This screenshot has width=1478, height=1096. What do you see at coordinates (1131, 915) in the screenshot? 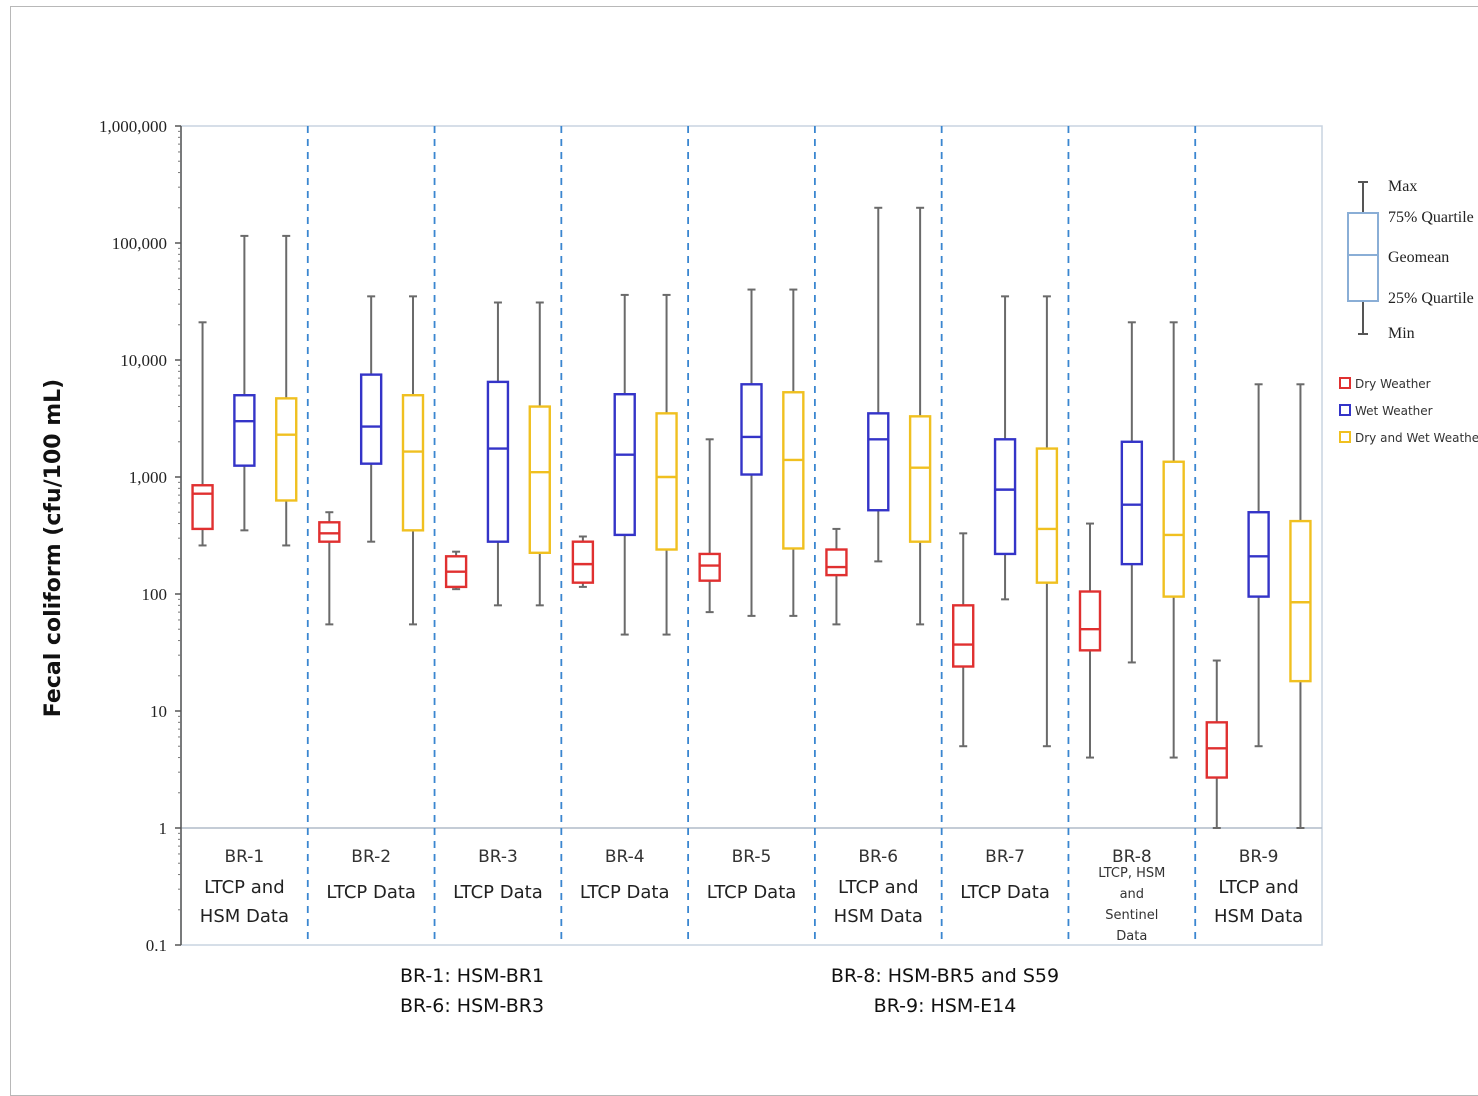
I see `group-desc-label: Sentinel` at bounding box center [1131, 915].